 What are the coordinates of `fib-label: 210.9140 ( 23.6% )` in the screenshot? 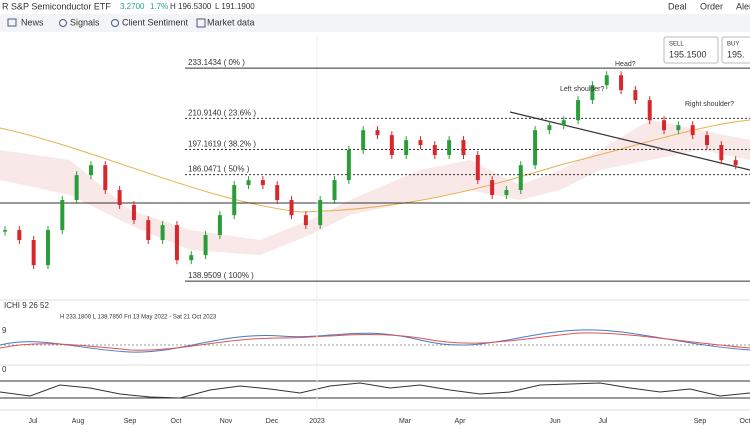 It's located at (222, 112).